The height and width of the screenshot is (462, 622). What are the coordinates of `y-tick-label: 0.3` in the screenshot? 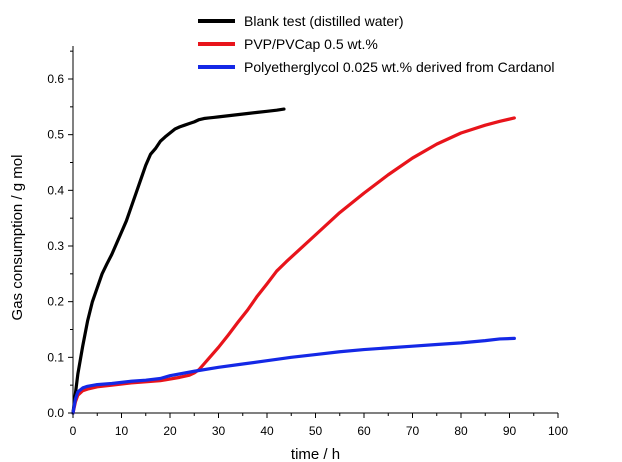 It's located at (55, 246).